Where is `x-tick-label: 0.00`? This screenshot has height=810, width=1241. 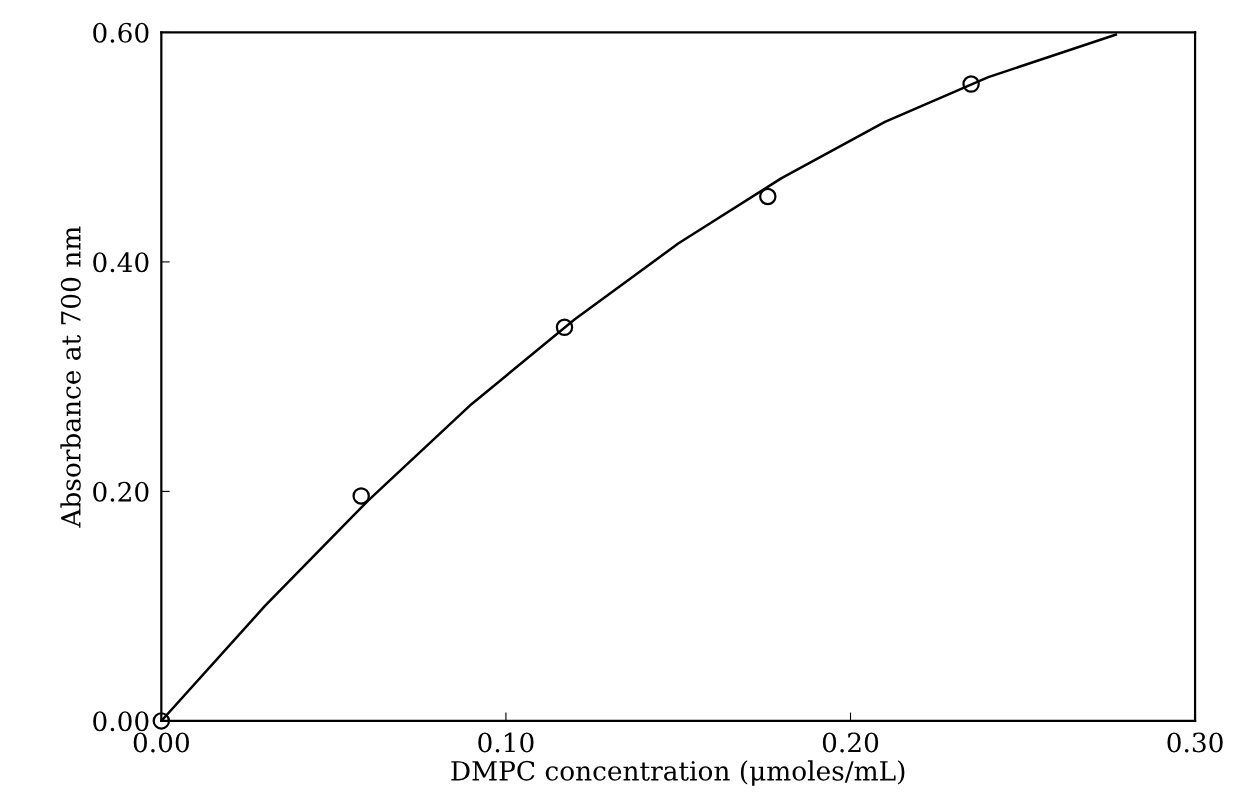 x-tick-label: 0.00 is located at coordinates (161, 742).